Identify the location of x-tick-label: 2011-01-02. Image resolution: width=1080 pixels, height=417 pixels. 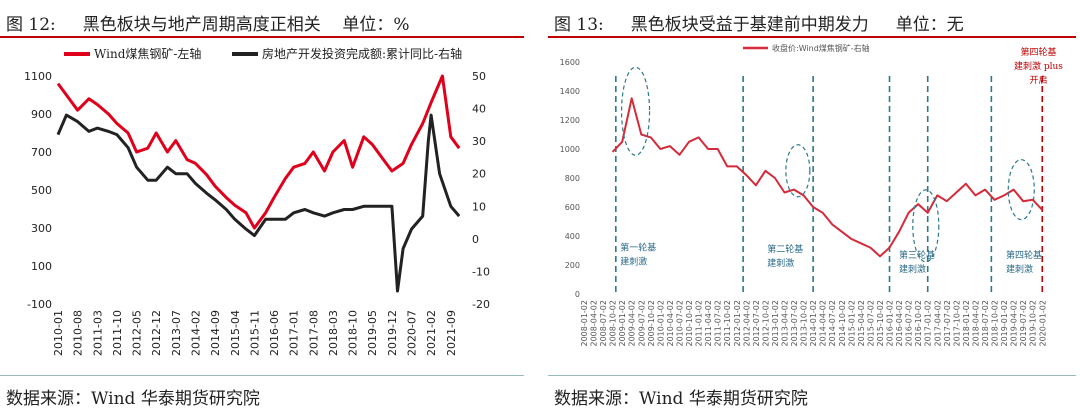
(699, 323).